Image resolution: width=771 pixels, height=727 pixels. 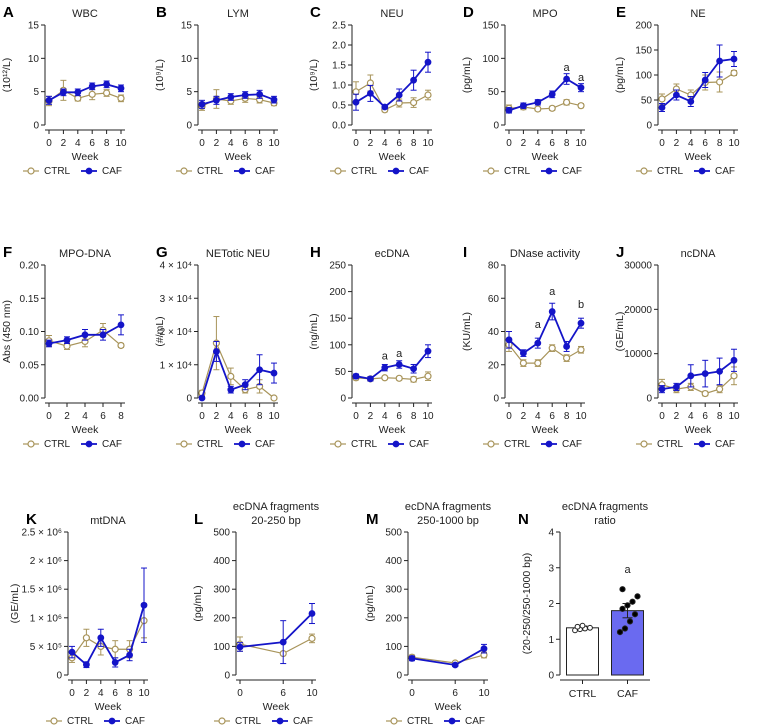 What do you see at coordinates (393, 618) in the screenshot?
I see `y-tick-label: 200` at bounding box center [393, 618].